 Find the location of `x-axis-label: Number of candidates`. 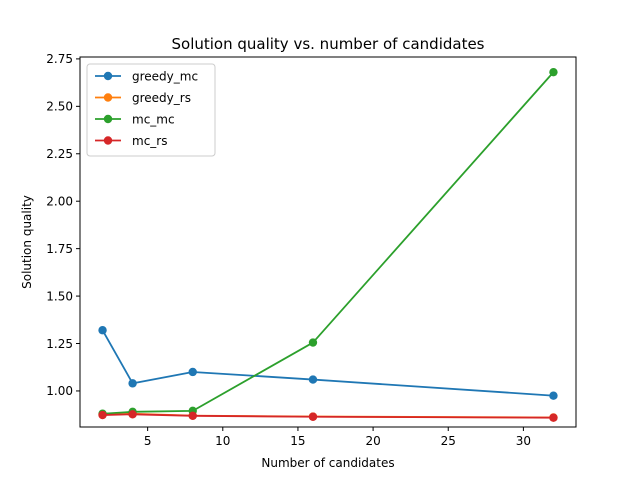

x-axis-label: Number of candidates is located at coordinates (327, 463).